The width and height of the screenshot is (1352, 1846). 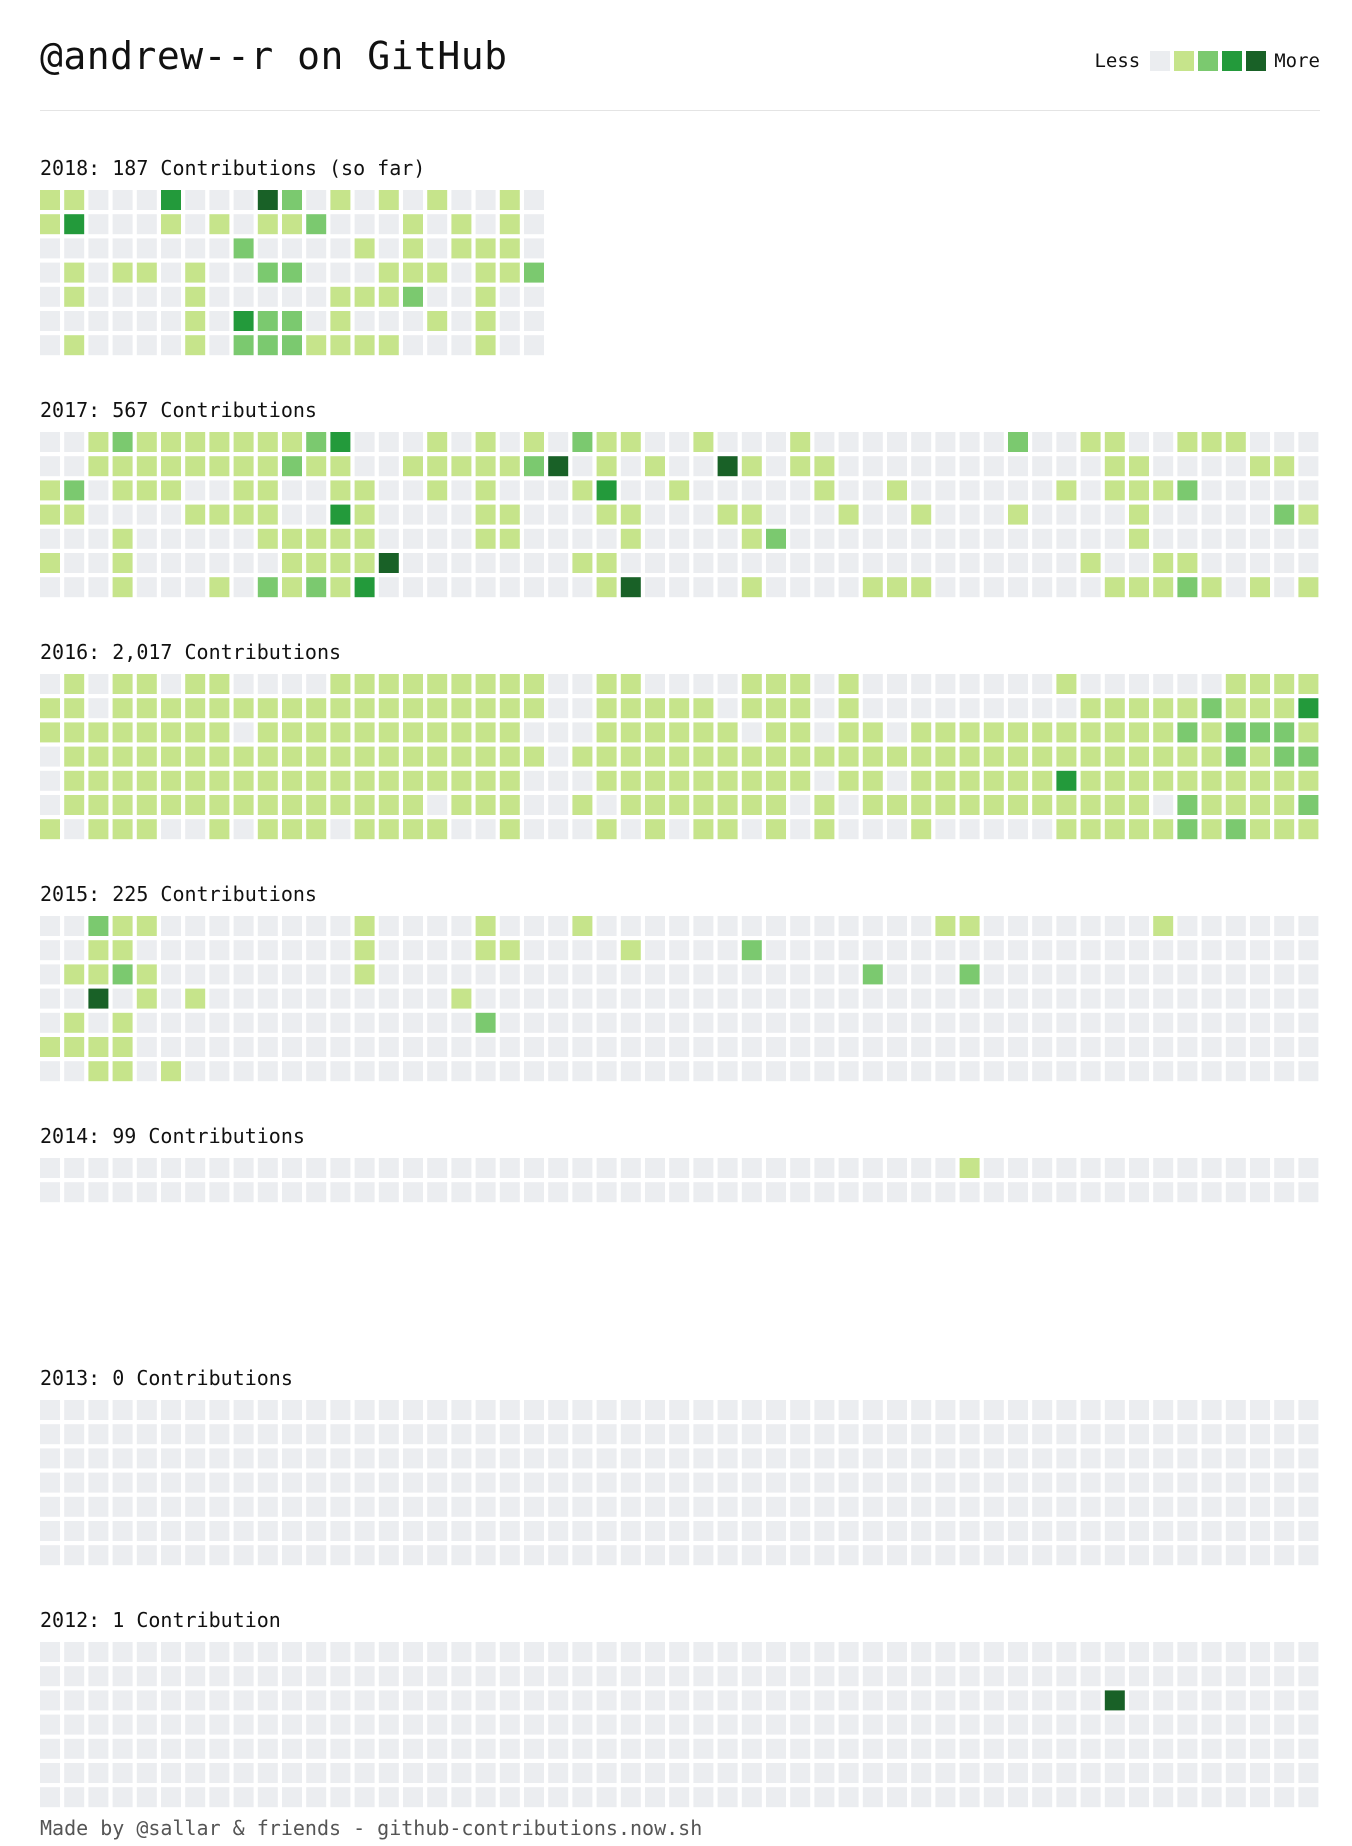 I want to click on page-title: @andrew--r on GitHub, so click(x=274, y=56).